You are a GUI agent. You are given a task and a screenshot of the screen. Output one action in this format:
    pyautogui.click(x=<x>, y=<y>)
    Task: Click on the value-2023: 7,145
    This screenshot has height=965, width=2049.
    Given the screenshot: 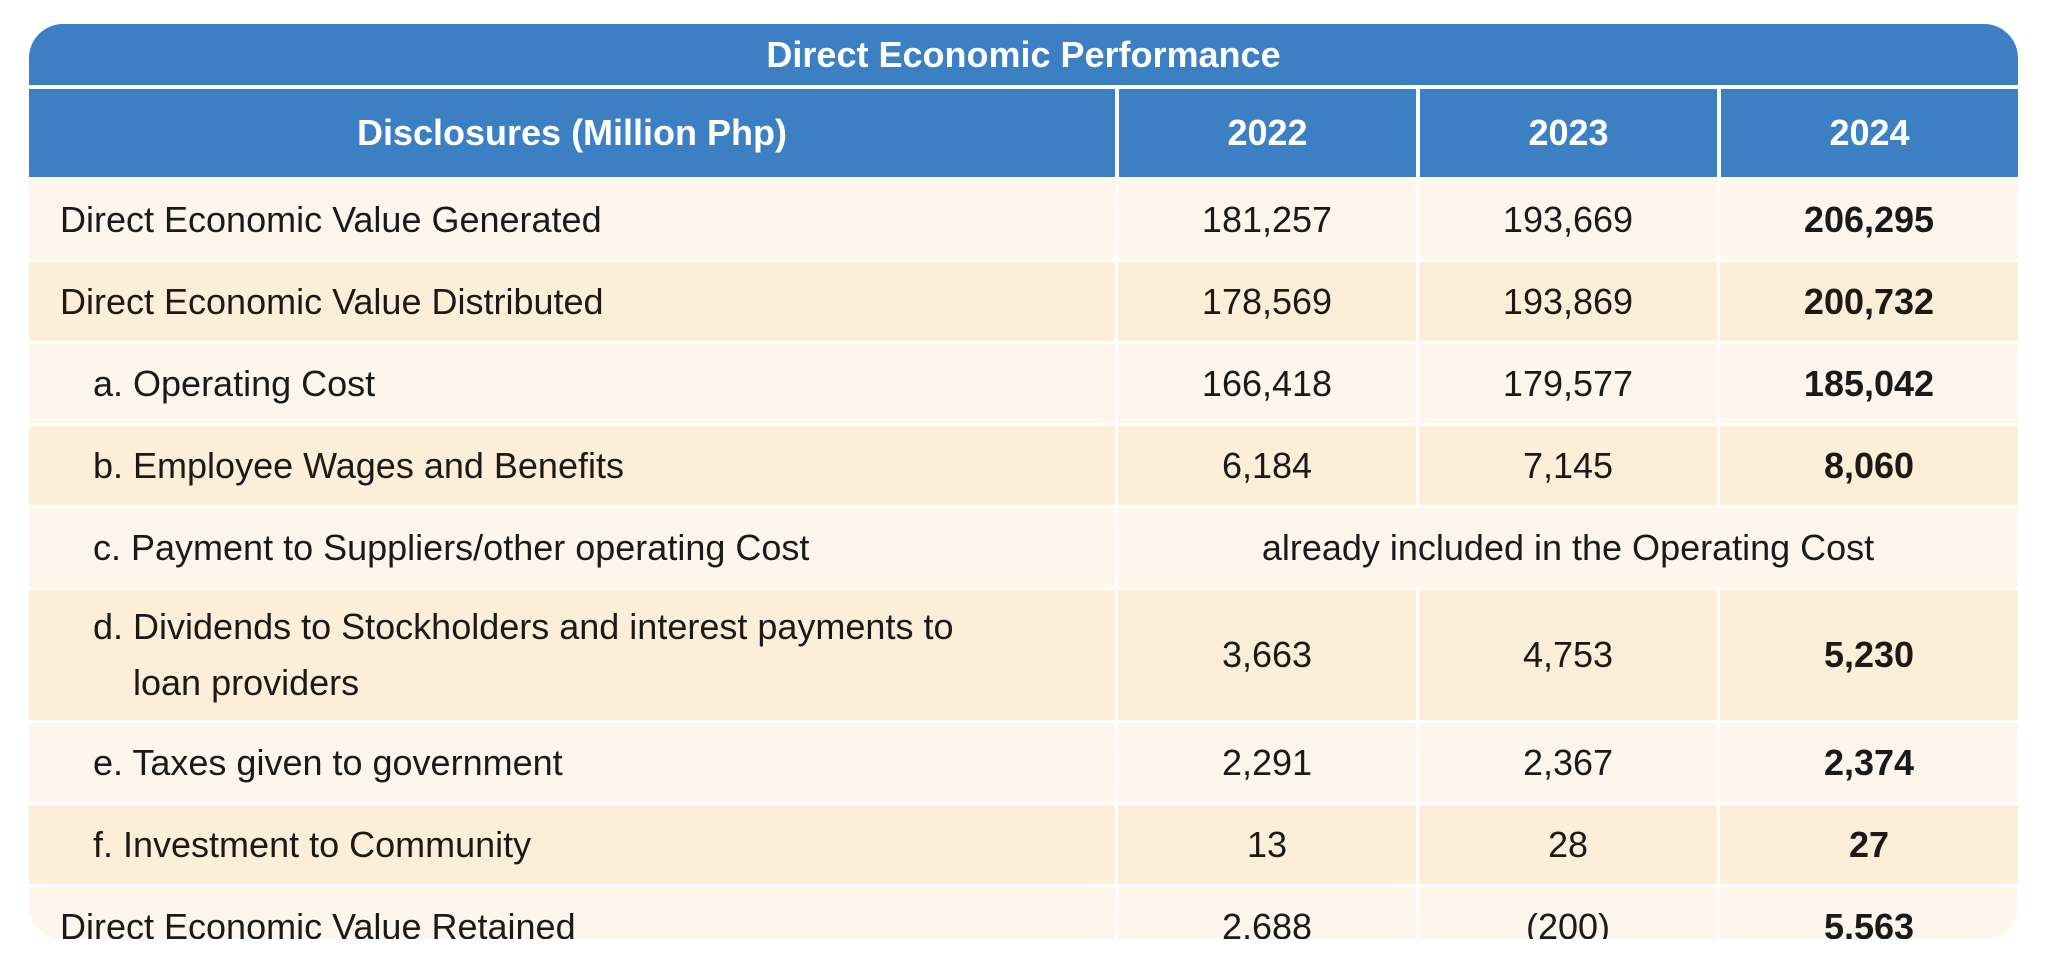 What is the action you would take?
    pyautogui.click(x=1566, y=465)
    